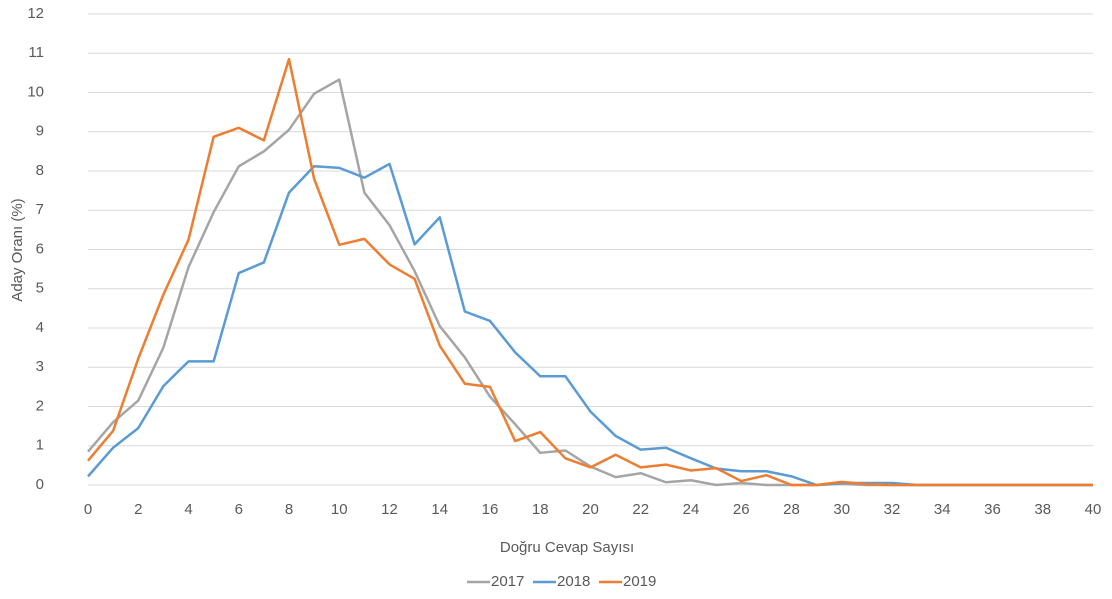 This screenshot has width=1112, height=599. Describe the element at coordinates (1093, 509) in the screenshot. I see `x-tick-label: 40` at that location.